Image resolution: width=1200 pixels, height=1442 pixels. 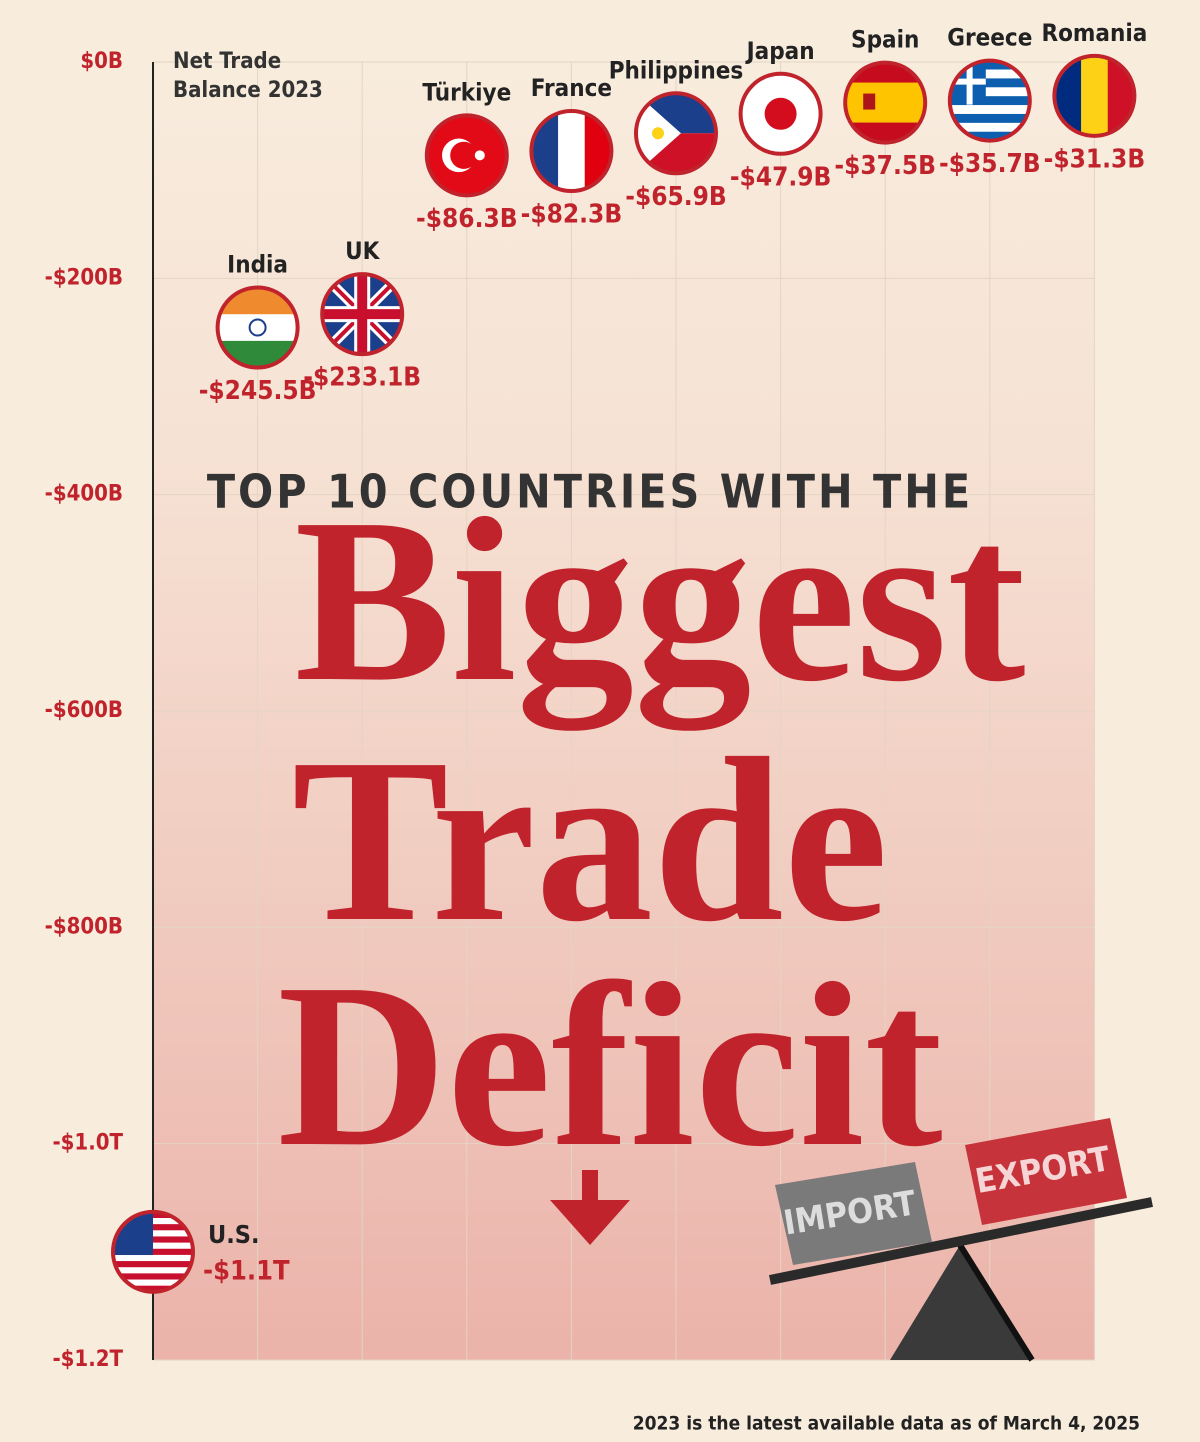 I want to click on axis-title-line: Net Trade, so click(x=227, y=61).